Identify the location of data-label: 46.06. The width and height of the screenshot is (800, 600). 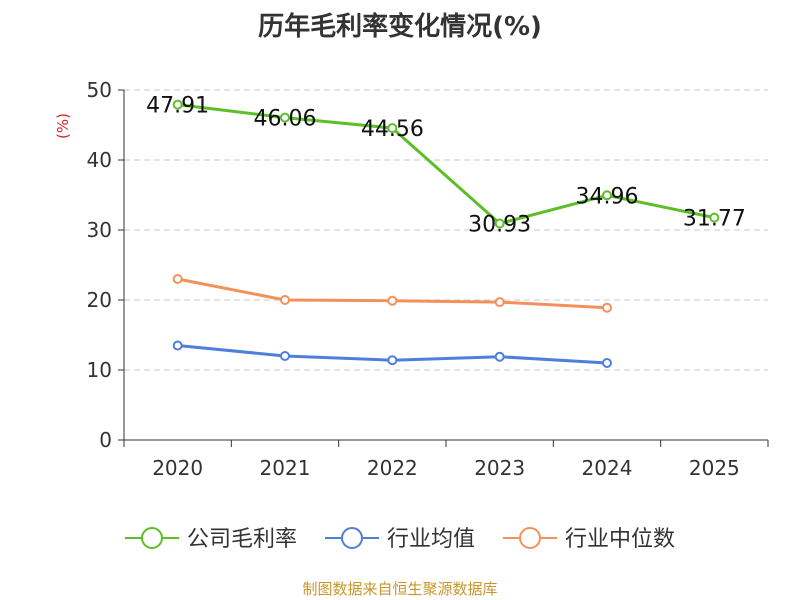
(285, 119).